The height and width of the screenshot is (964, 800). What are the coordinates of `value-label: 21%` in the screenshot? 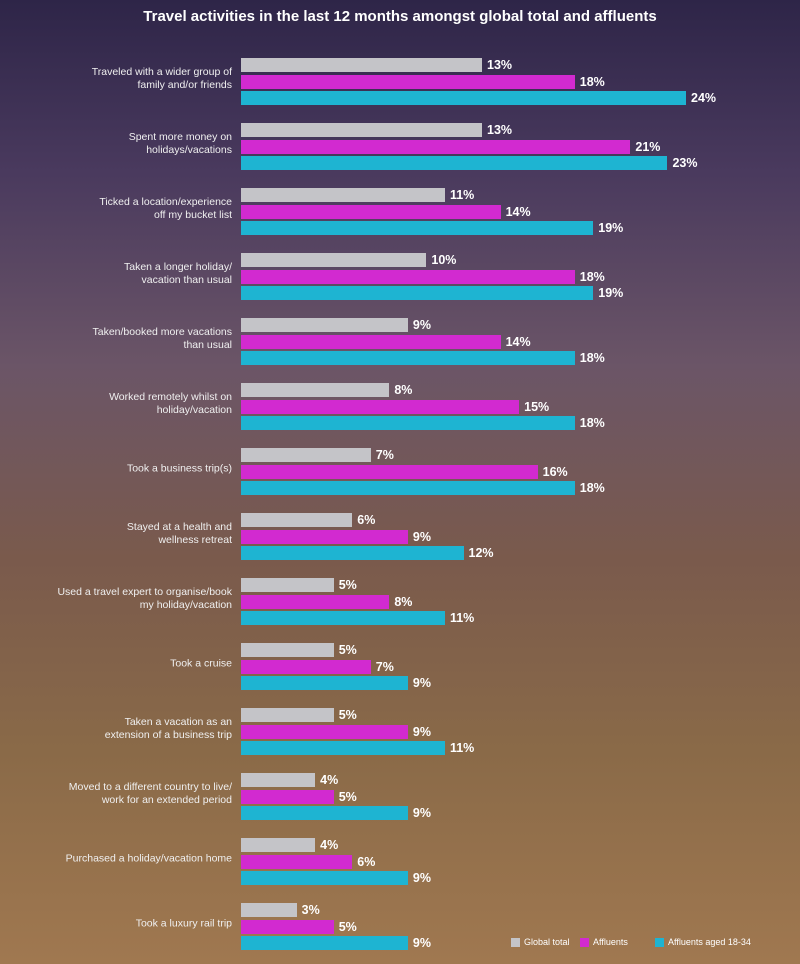 It's located at (648, 146).